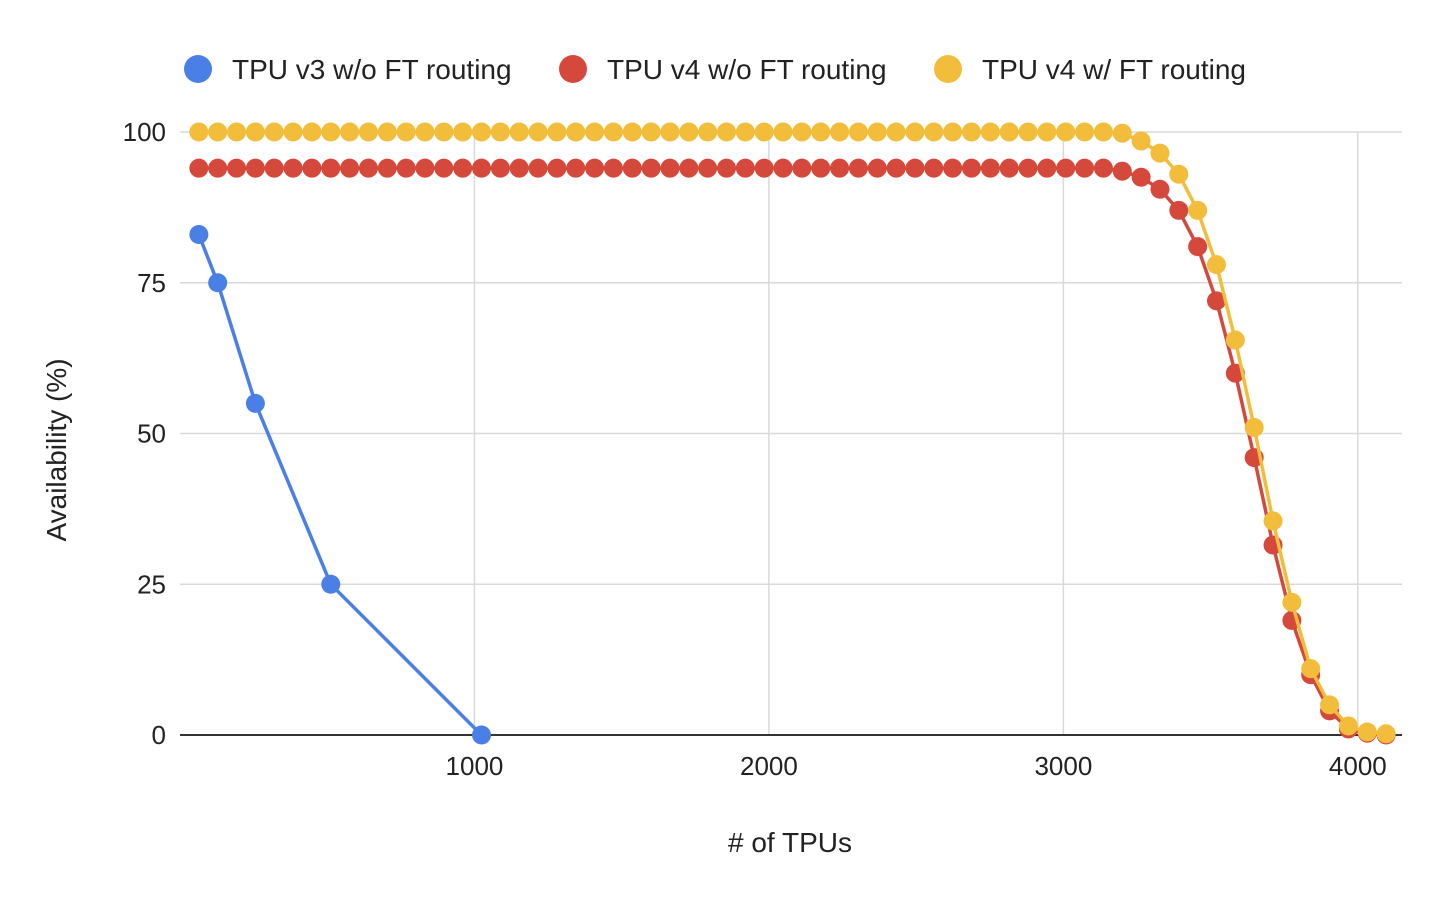  I want to click on legend-label: TPU v3 w/o FT routing, so click(372, 69).